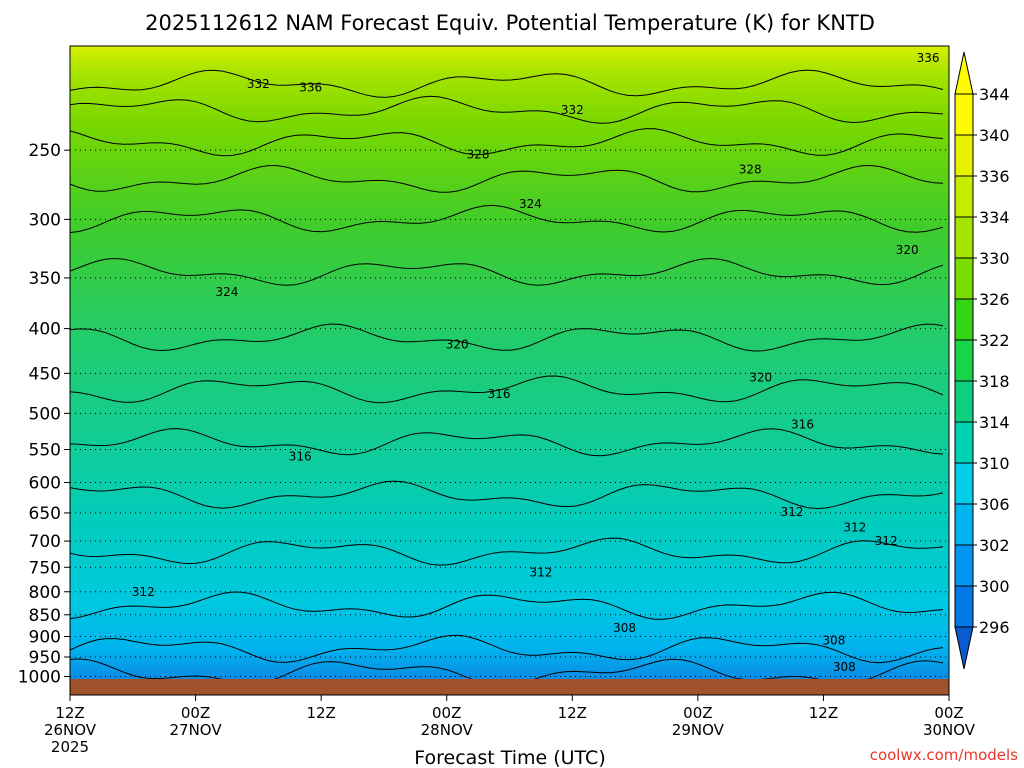  Describe the element at coordinates (509, 757) in the screenshot. I see `x-axis-label: Forecast Time (UTC)` at that location.